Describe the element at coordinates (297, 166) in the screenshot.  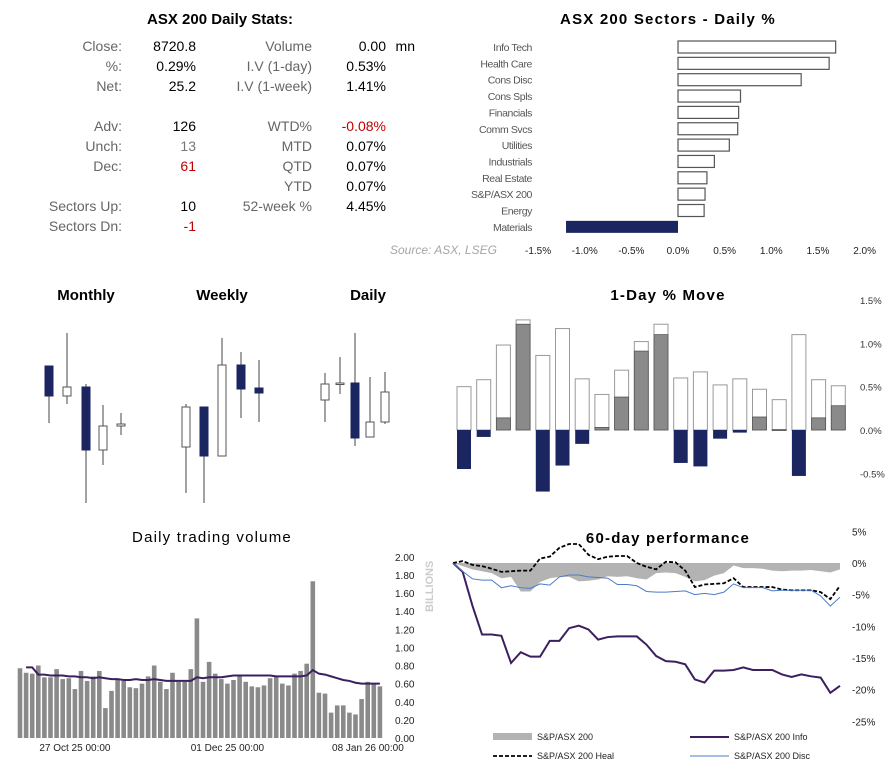
I see `stat-label: QTD` at that location.